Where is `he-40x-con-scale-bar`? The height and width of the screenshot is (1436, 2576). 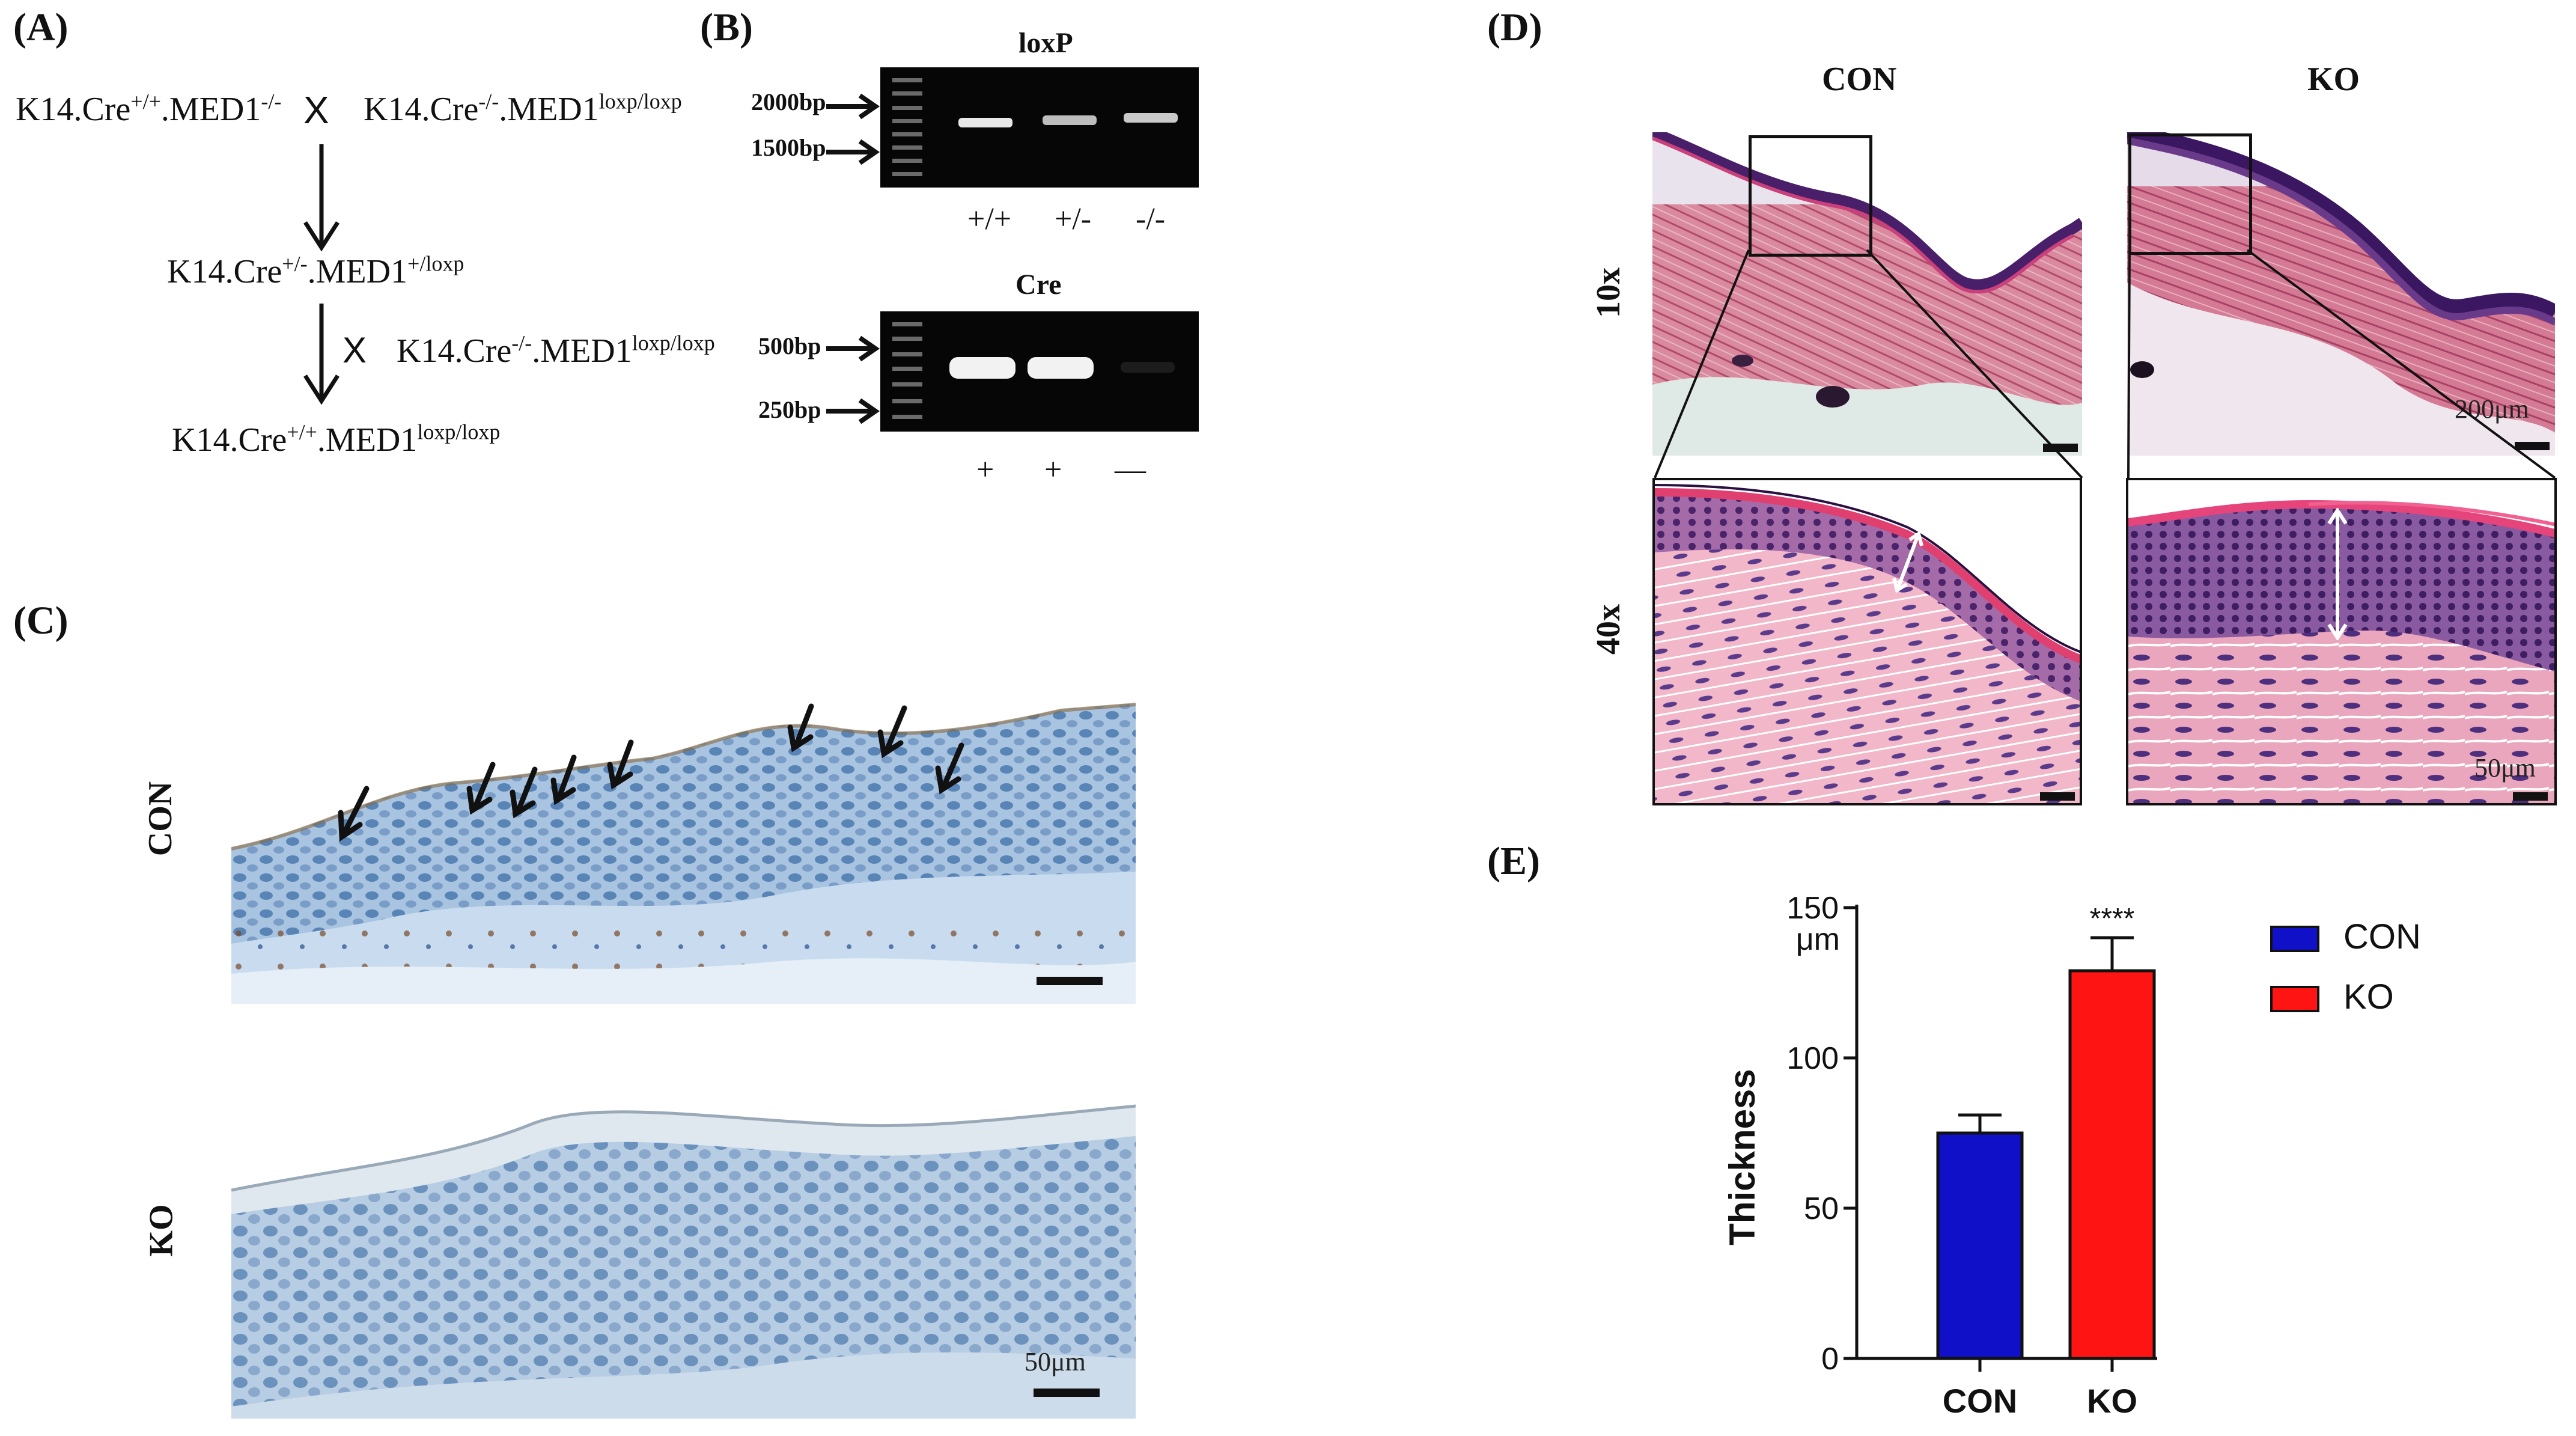
he-40x-con-scale-bar is located at coordinates (2057, 796).